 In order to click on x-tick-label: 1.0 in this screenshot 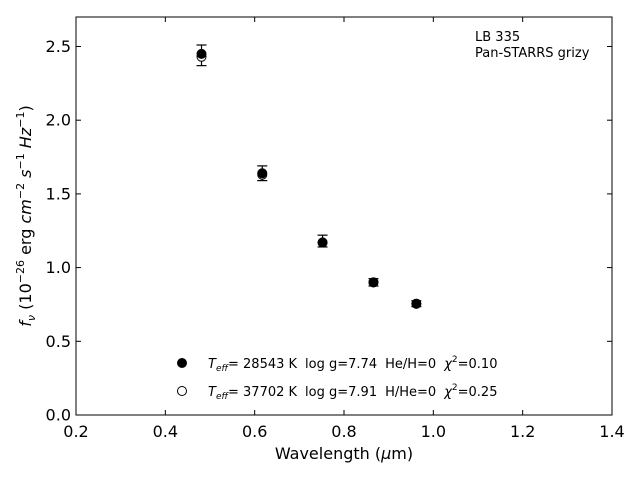, I will do `click(433, 431)`.